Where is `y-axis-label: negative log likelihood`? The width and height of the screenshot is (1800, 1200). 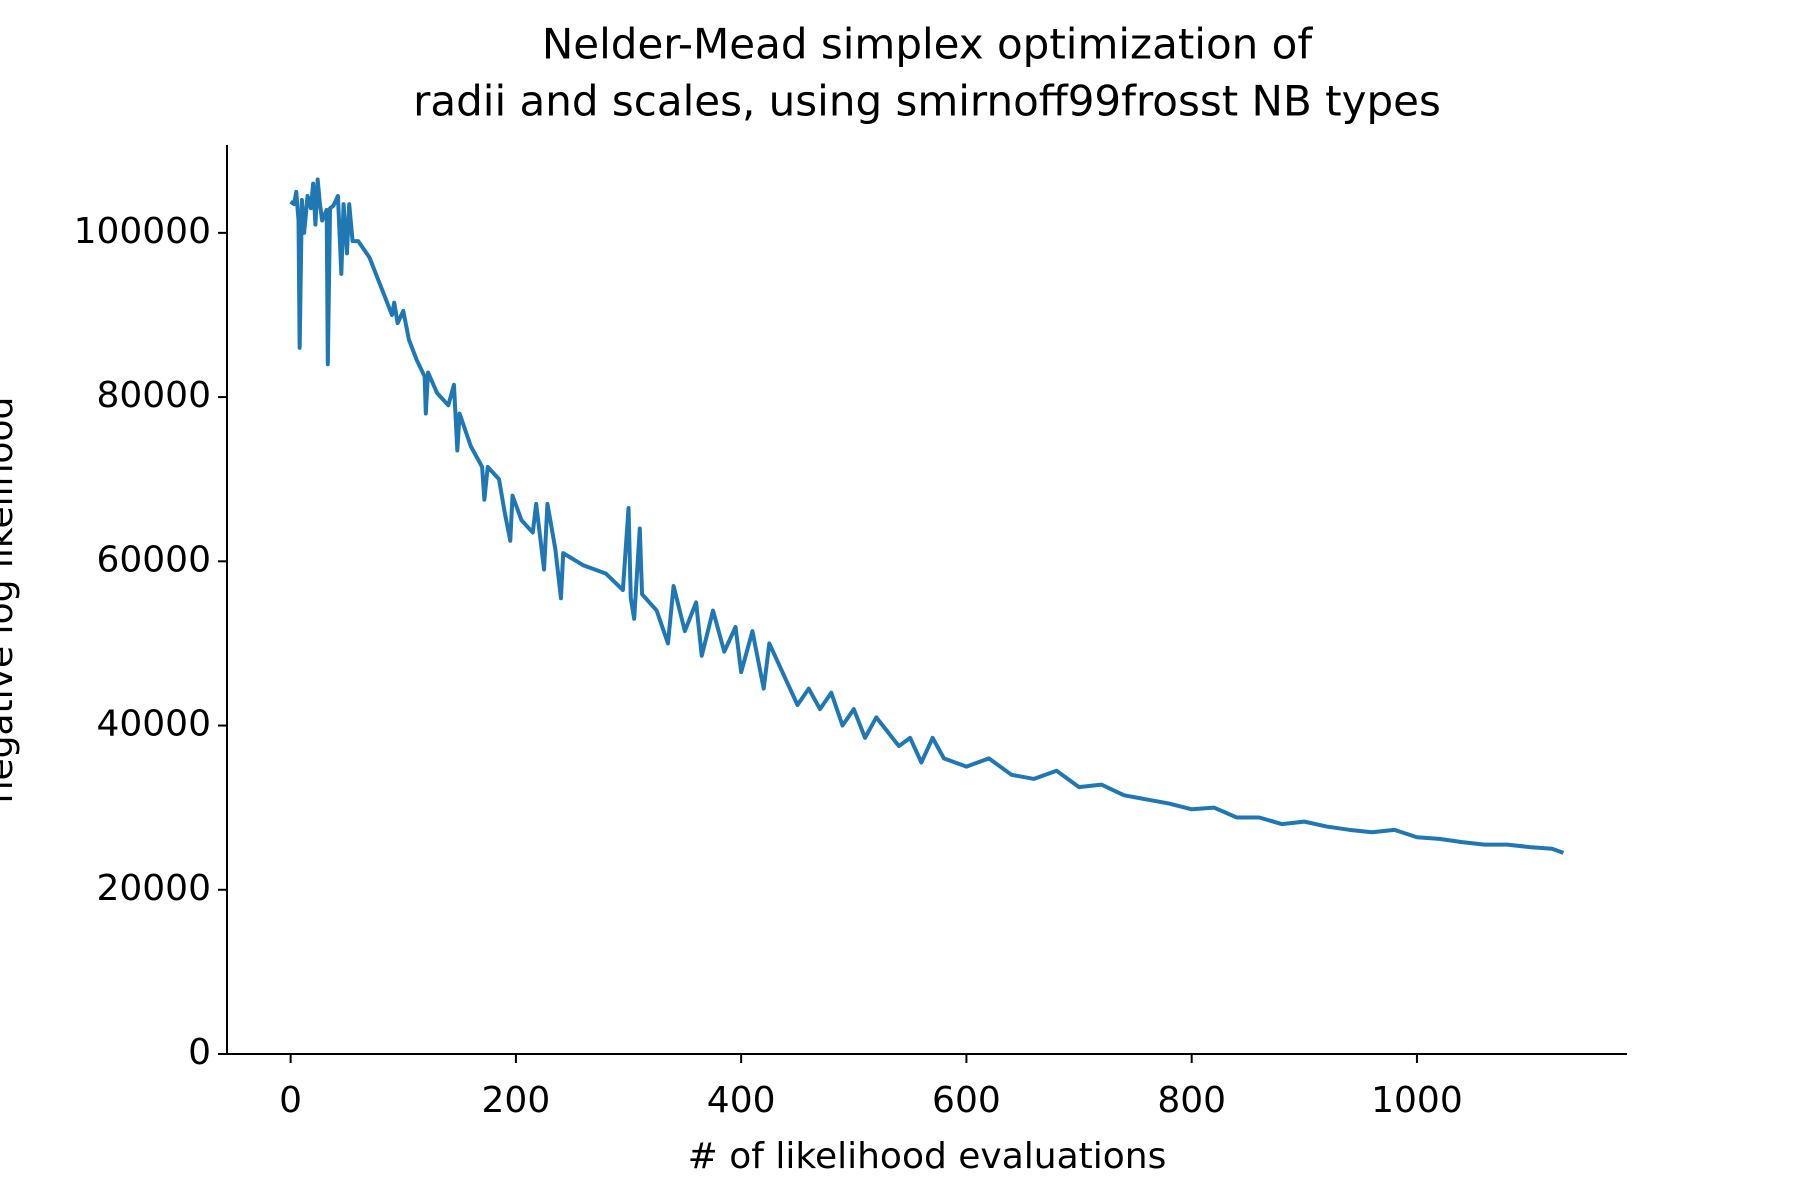
y-axis-label: negative log likelihood is located at coordinates (10, 600).